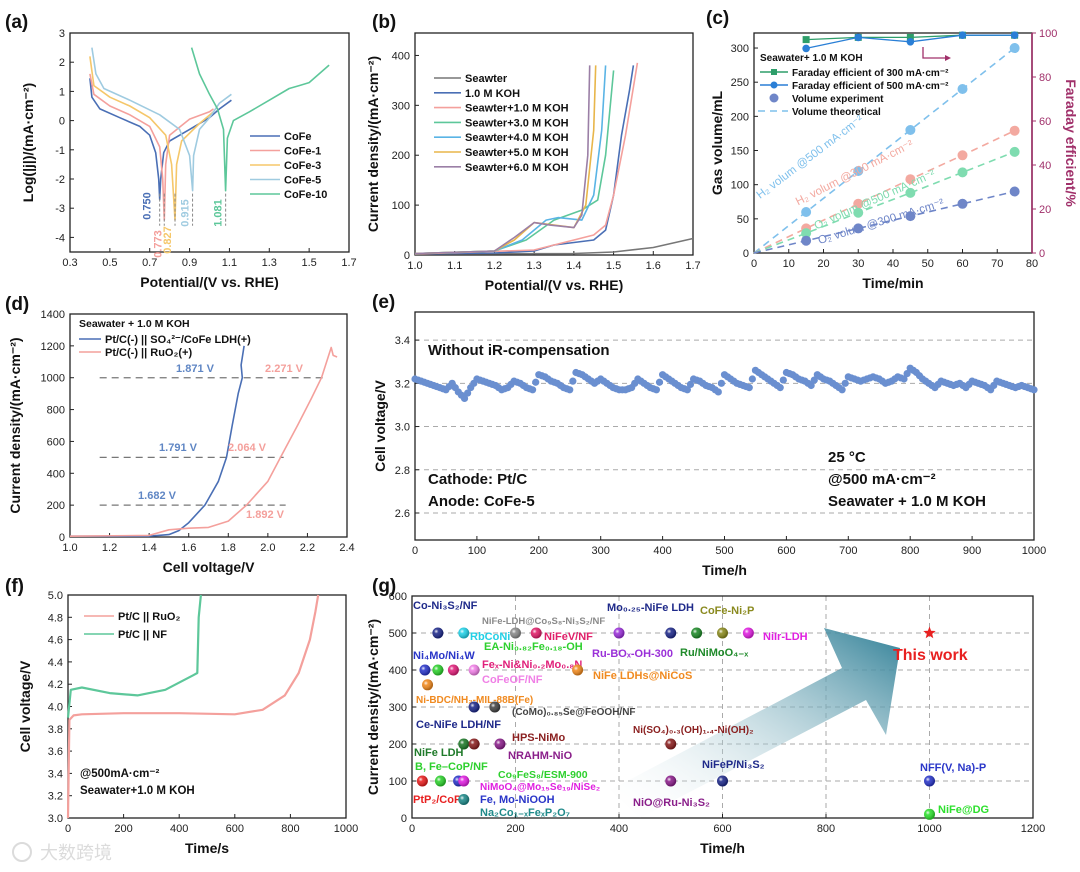  I want to click on y-tick-label: 3.6, so click(55, 752).